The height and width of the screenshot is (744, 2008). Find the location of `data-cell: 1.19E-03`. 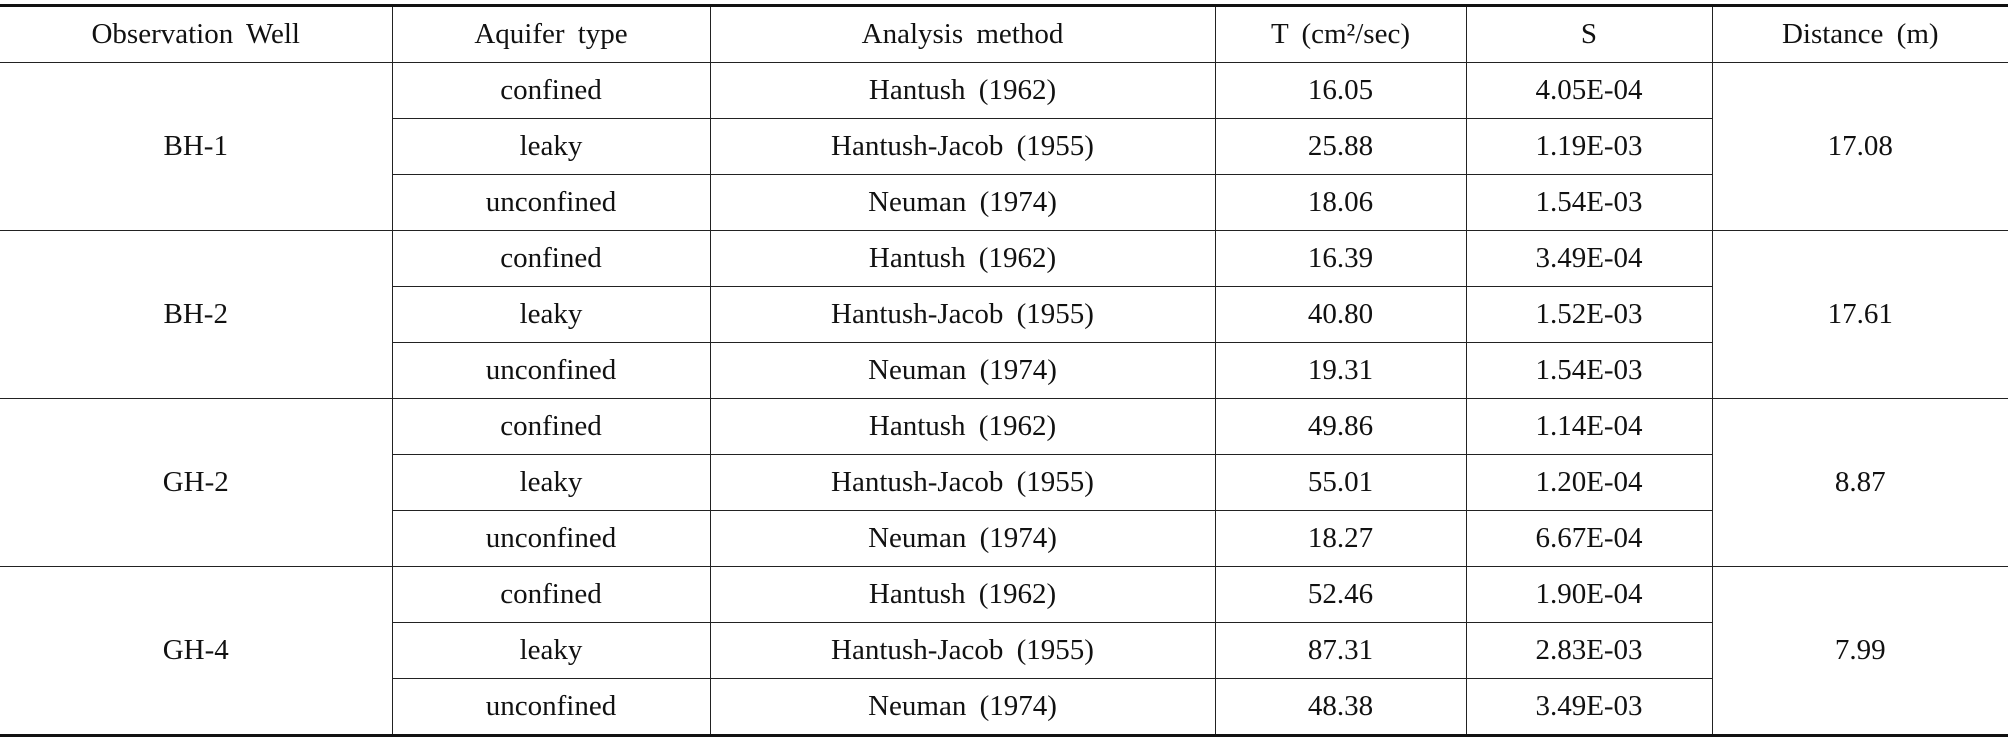

data-cell: 1.19E-03 is located at coordinates (1588, 146).